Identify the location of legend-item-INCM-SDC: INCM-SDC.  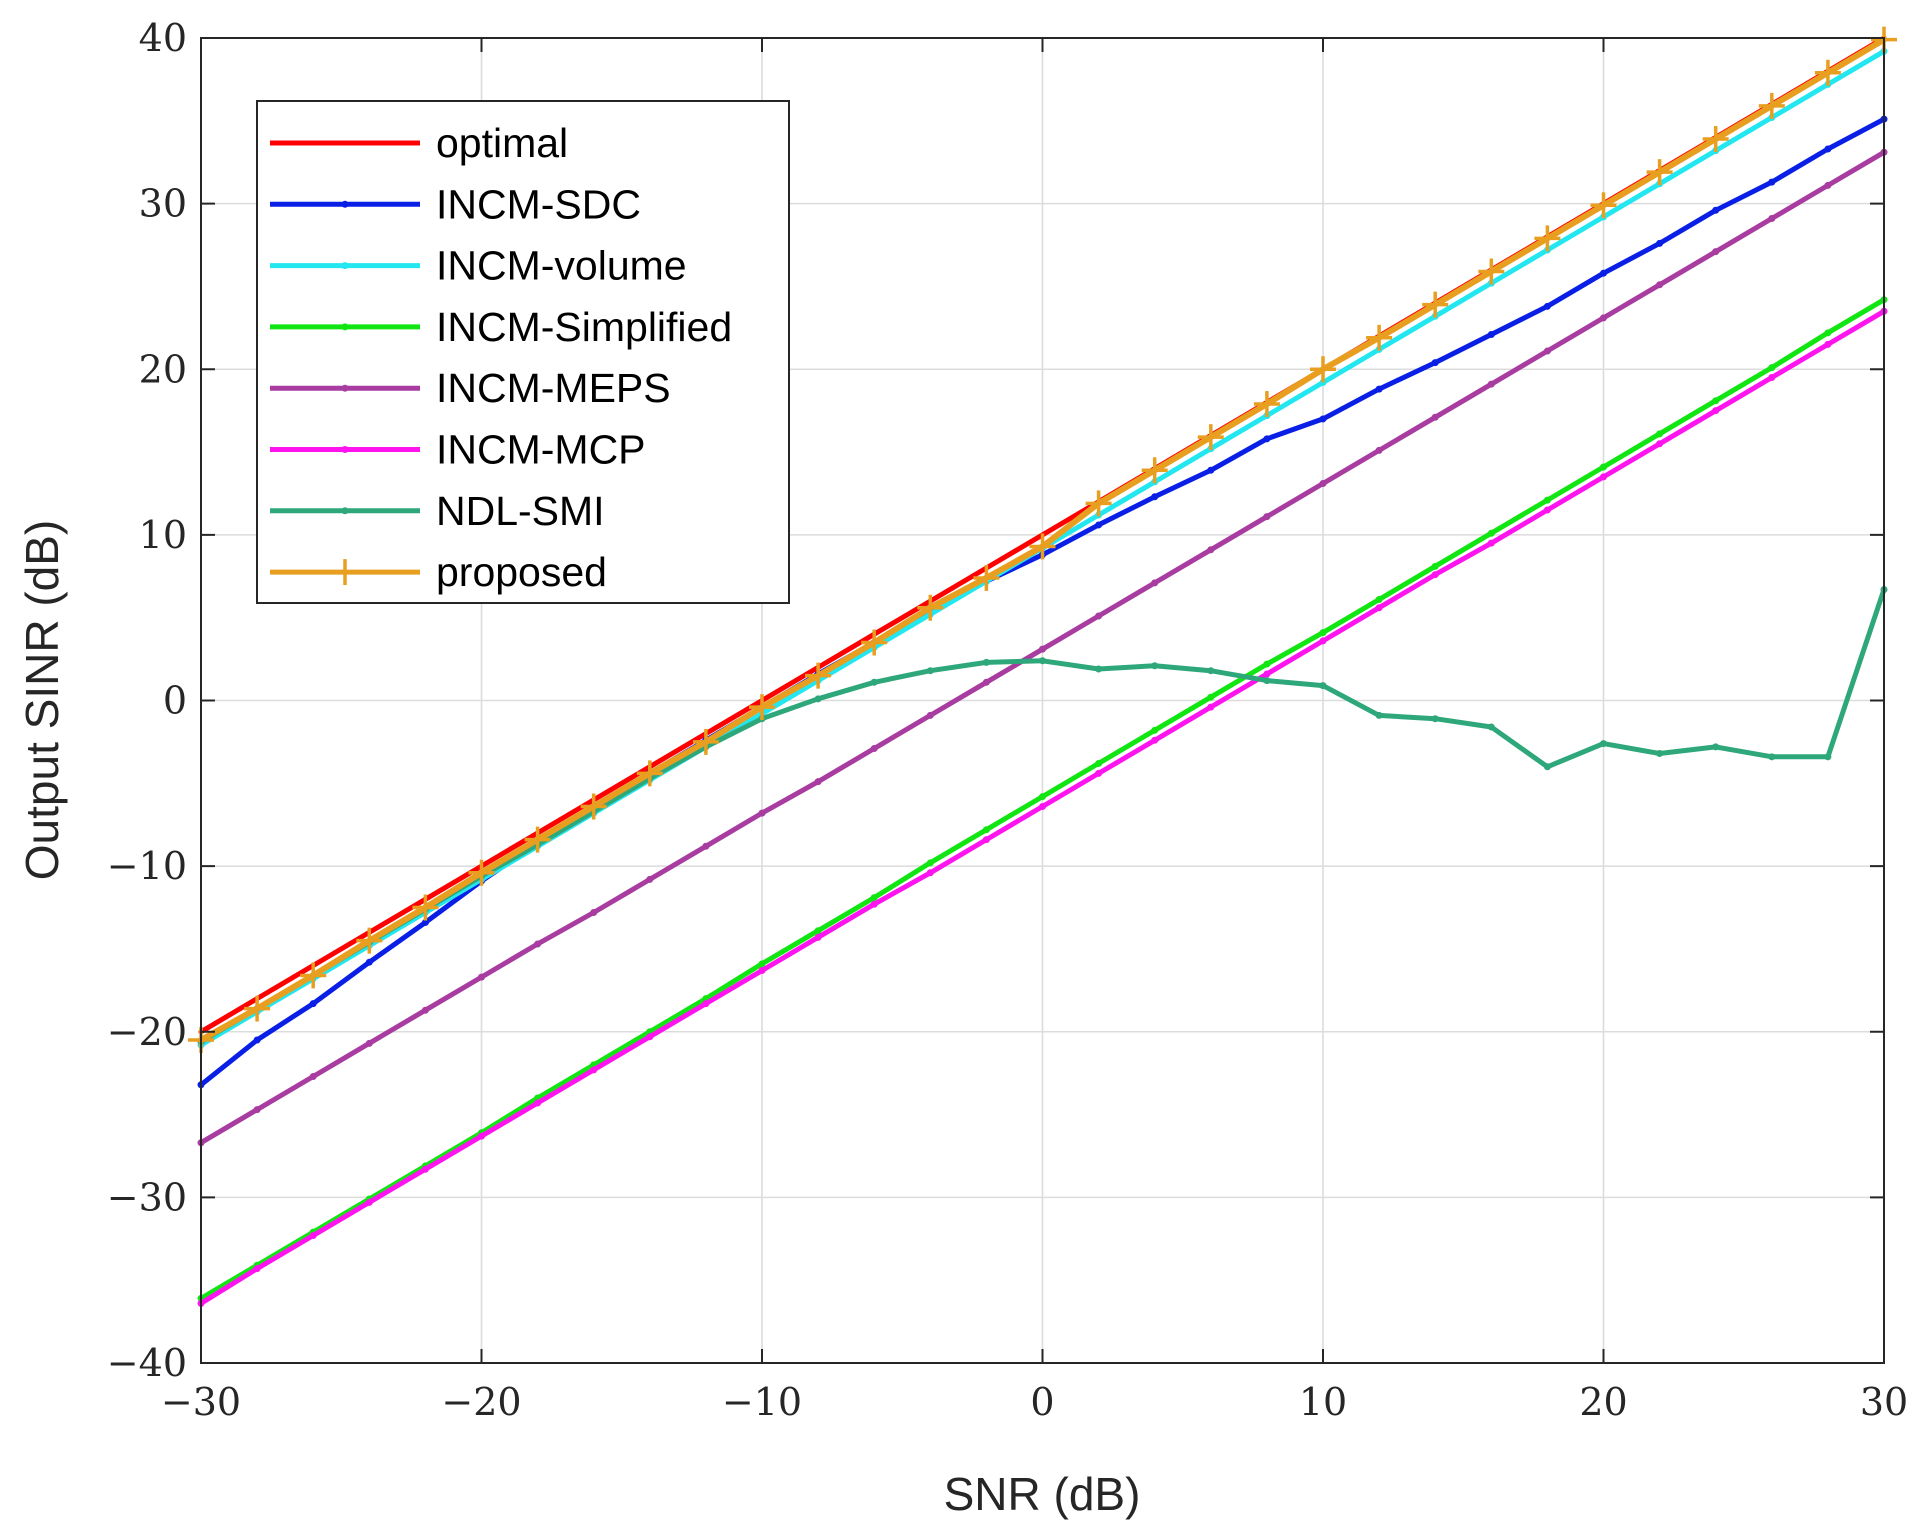
(455, 204).